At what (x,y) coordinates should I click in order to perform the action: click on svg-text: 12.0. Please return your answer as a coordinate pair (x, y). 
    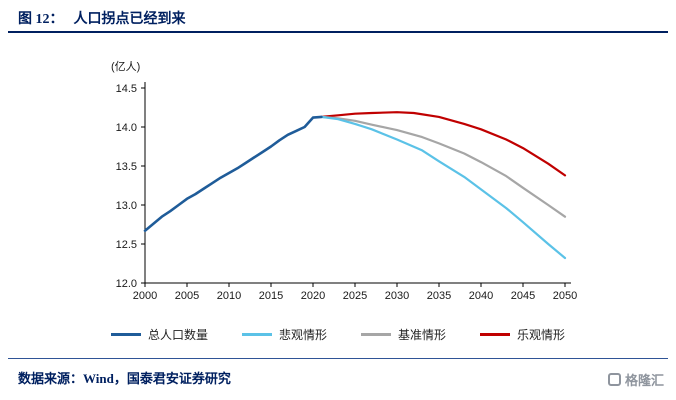
    Looking at the image, I should click on (126, 284).